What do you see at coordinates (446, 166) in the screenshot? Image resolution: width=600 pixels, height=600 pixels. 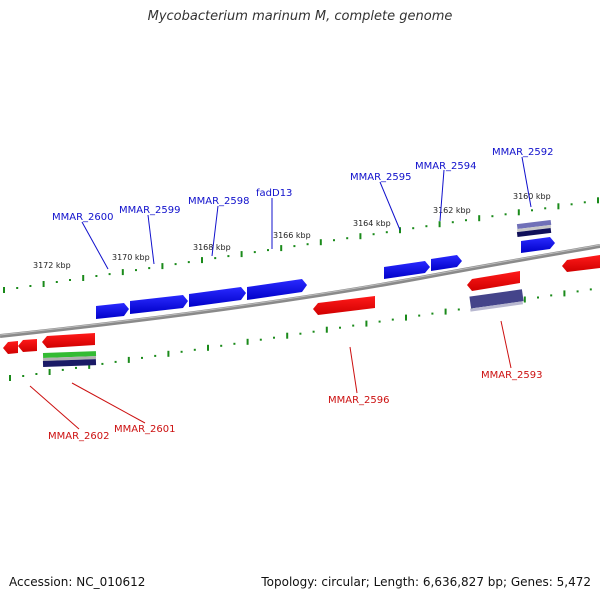 I see `gene-label-forward: MMAR_2594` at bounding box center [446, 166].